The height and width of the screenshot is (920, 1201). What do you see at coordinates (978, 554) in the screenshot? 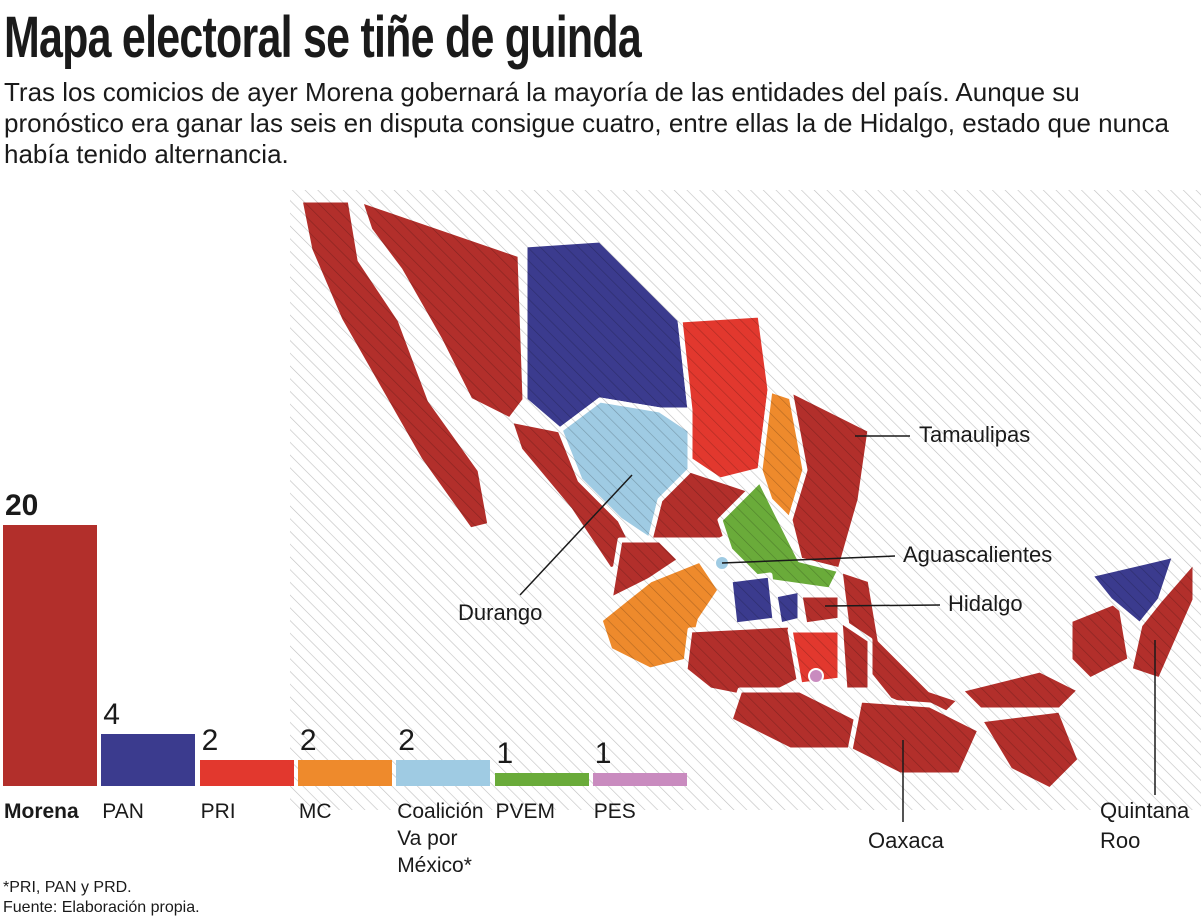
I see `map-label: Aguascalientes` at bounding box center [978, 554].